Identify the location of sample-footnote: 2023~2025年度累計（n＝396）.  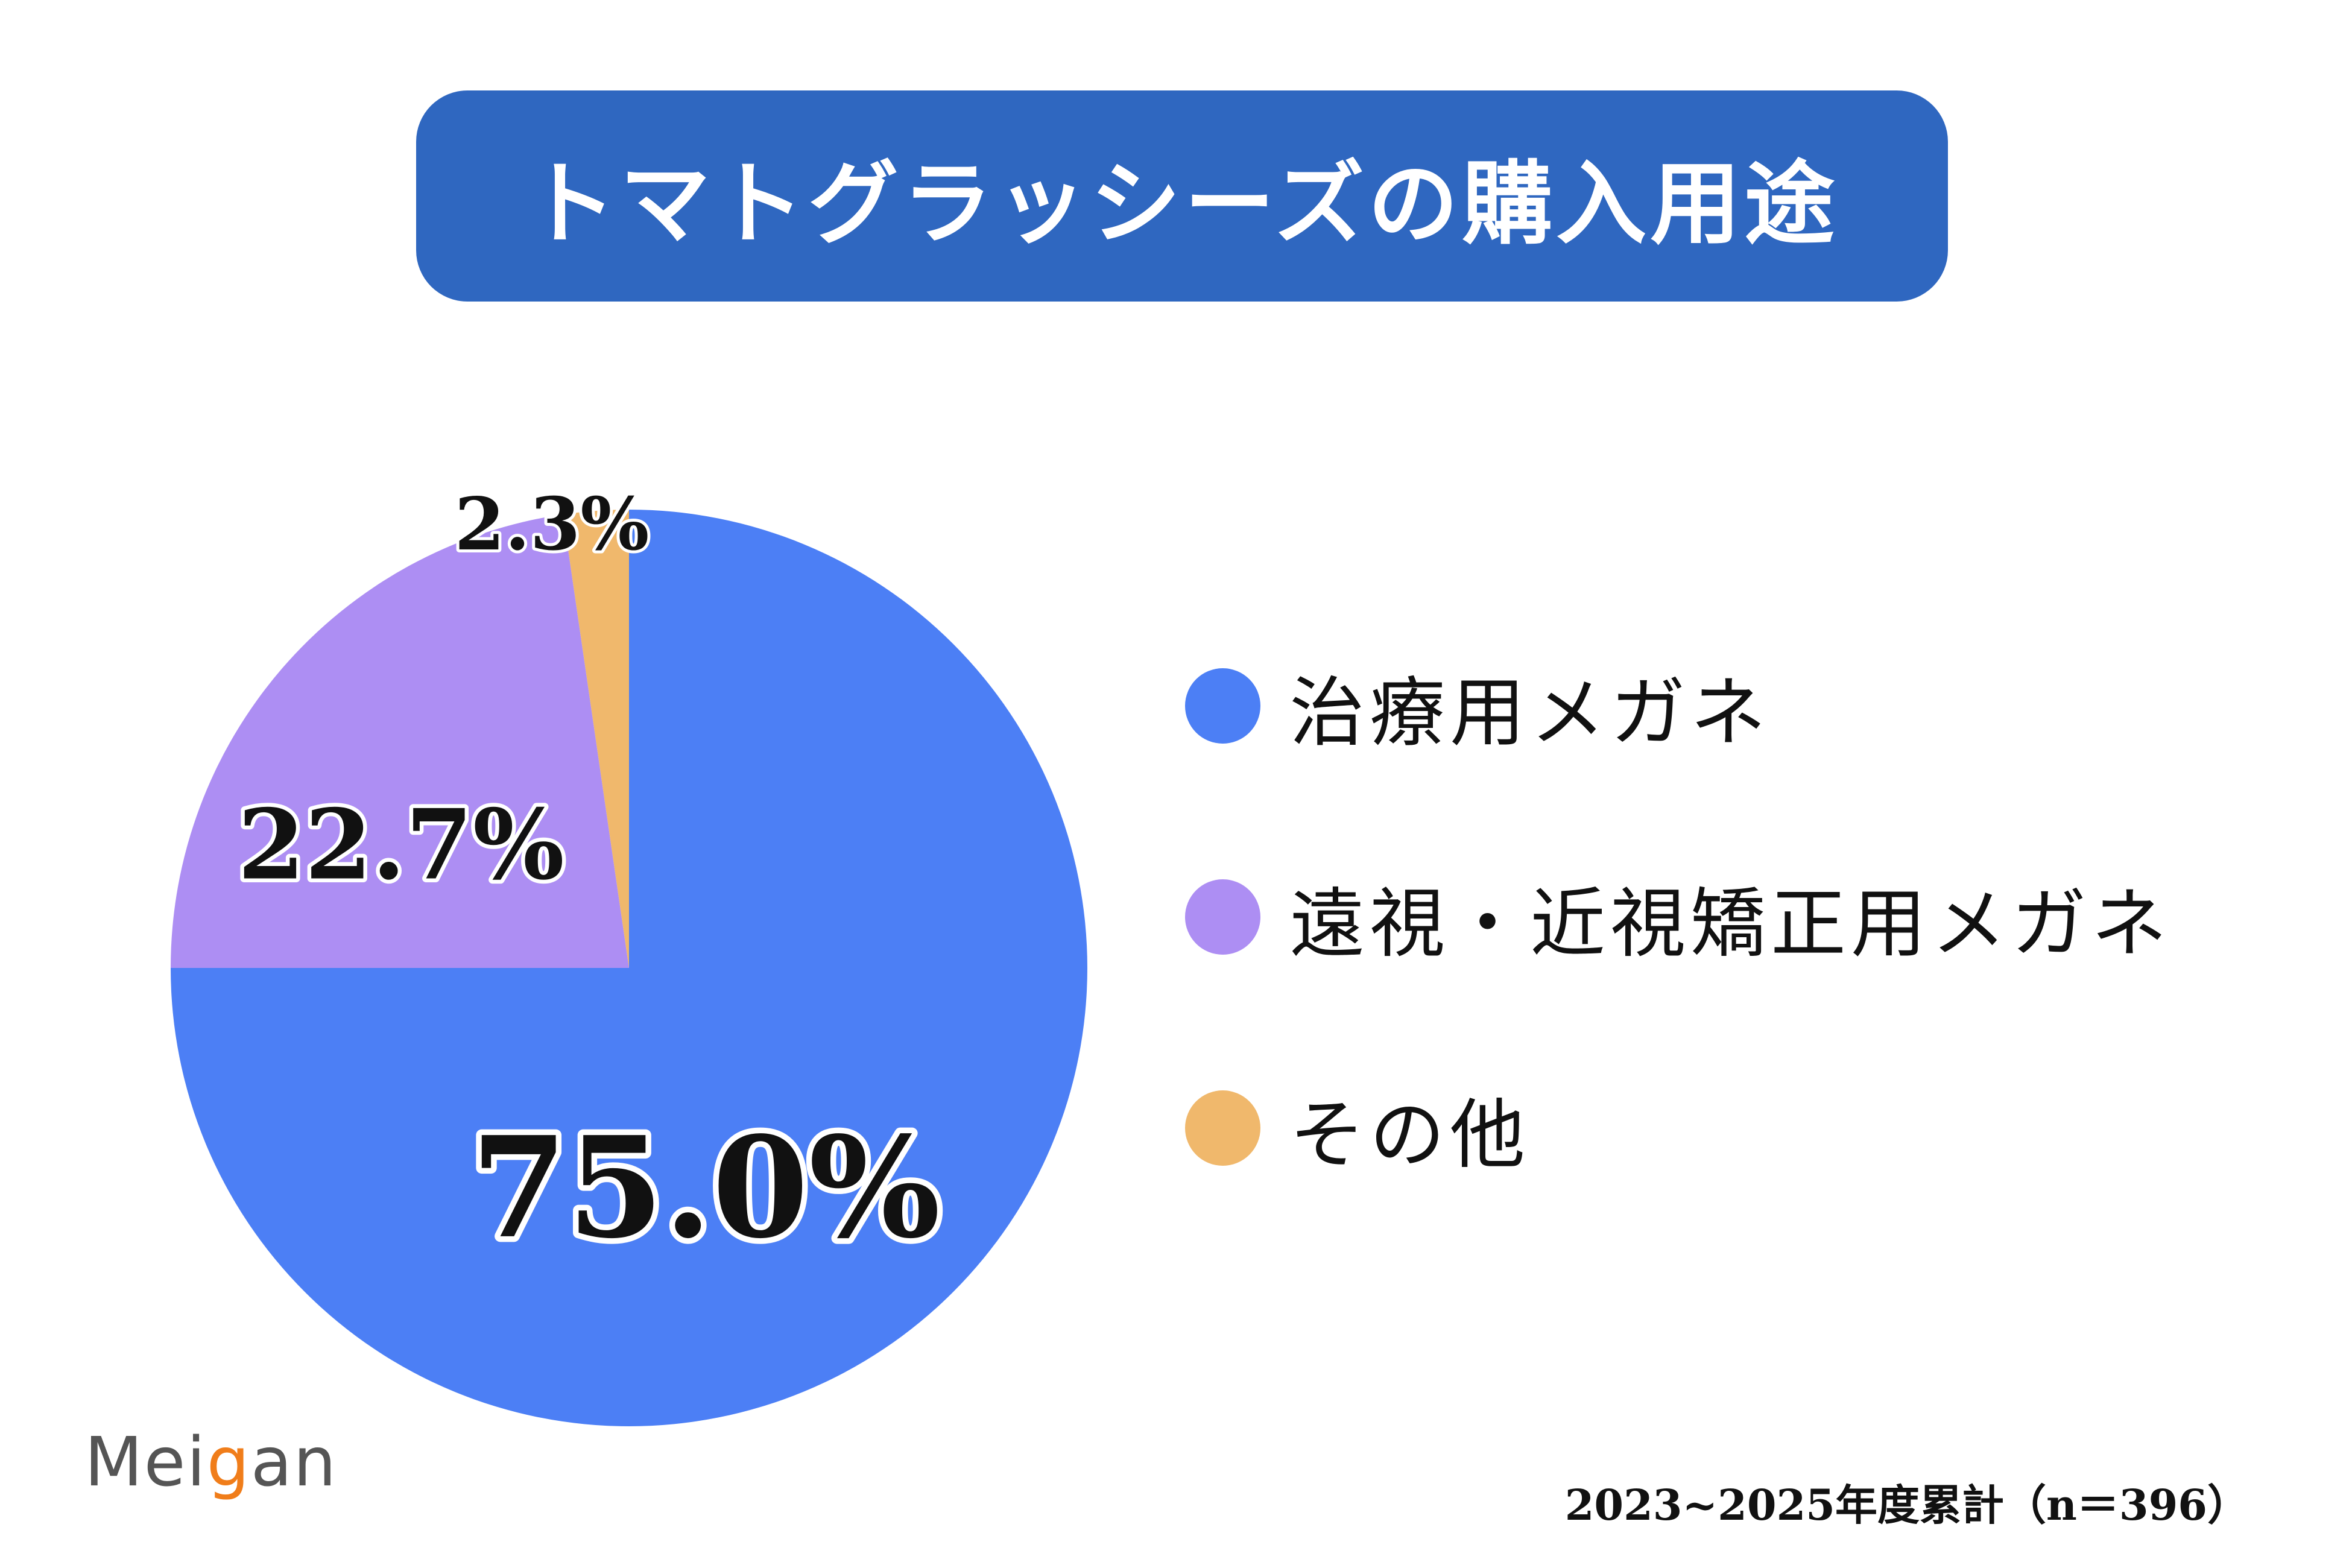
(1906, 1505).